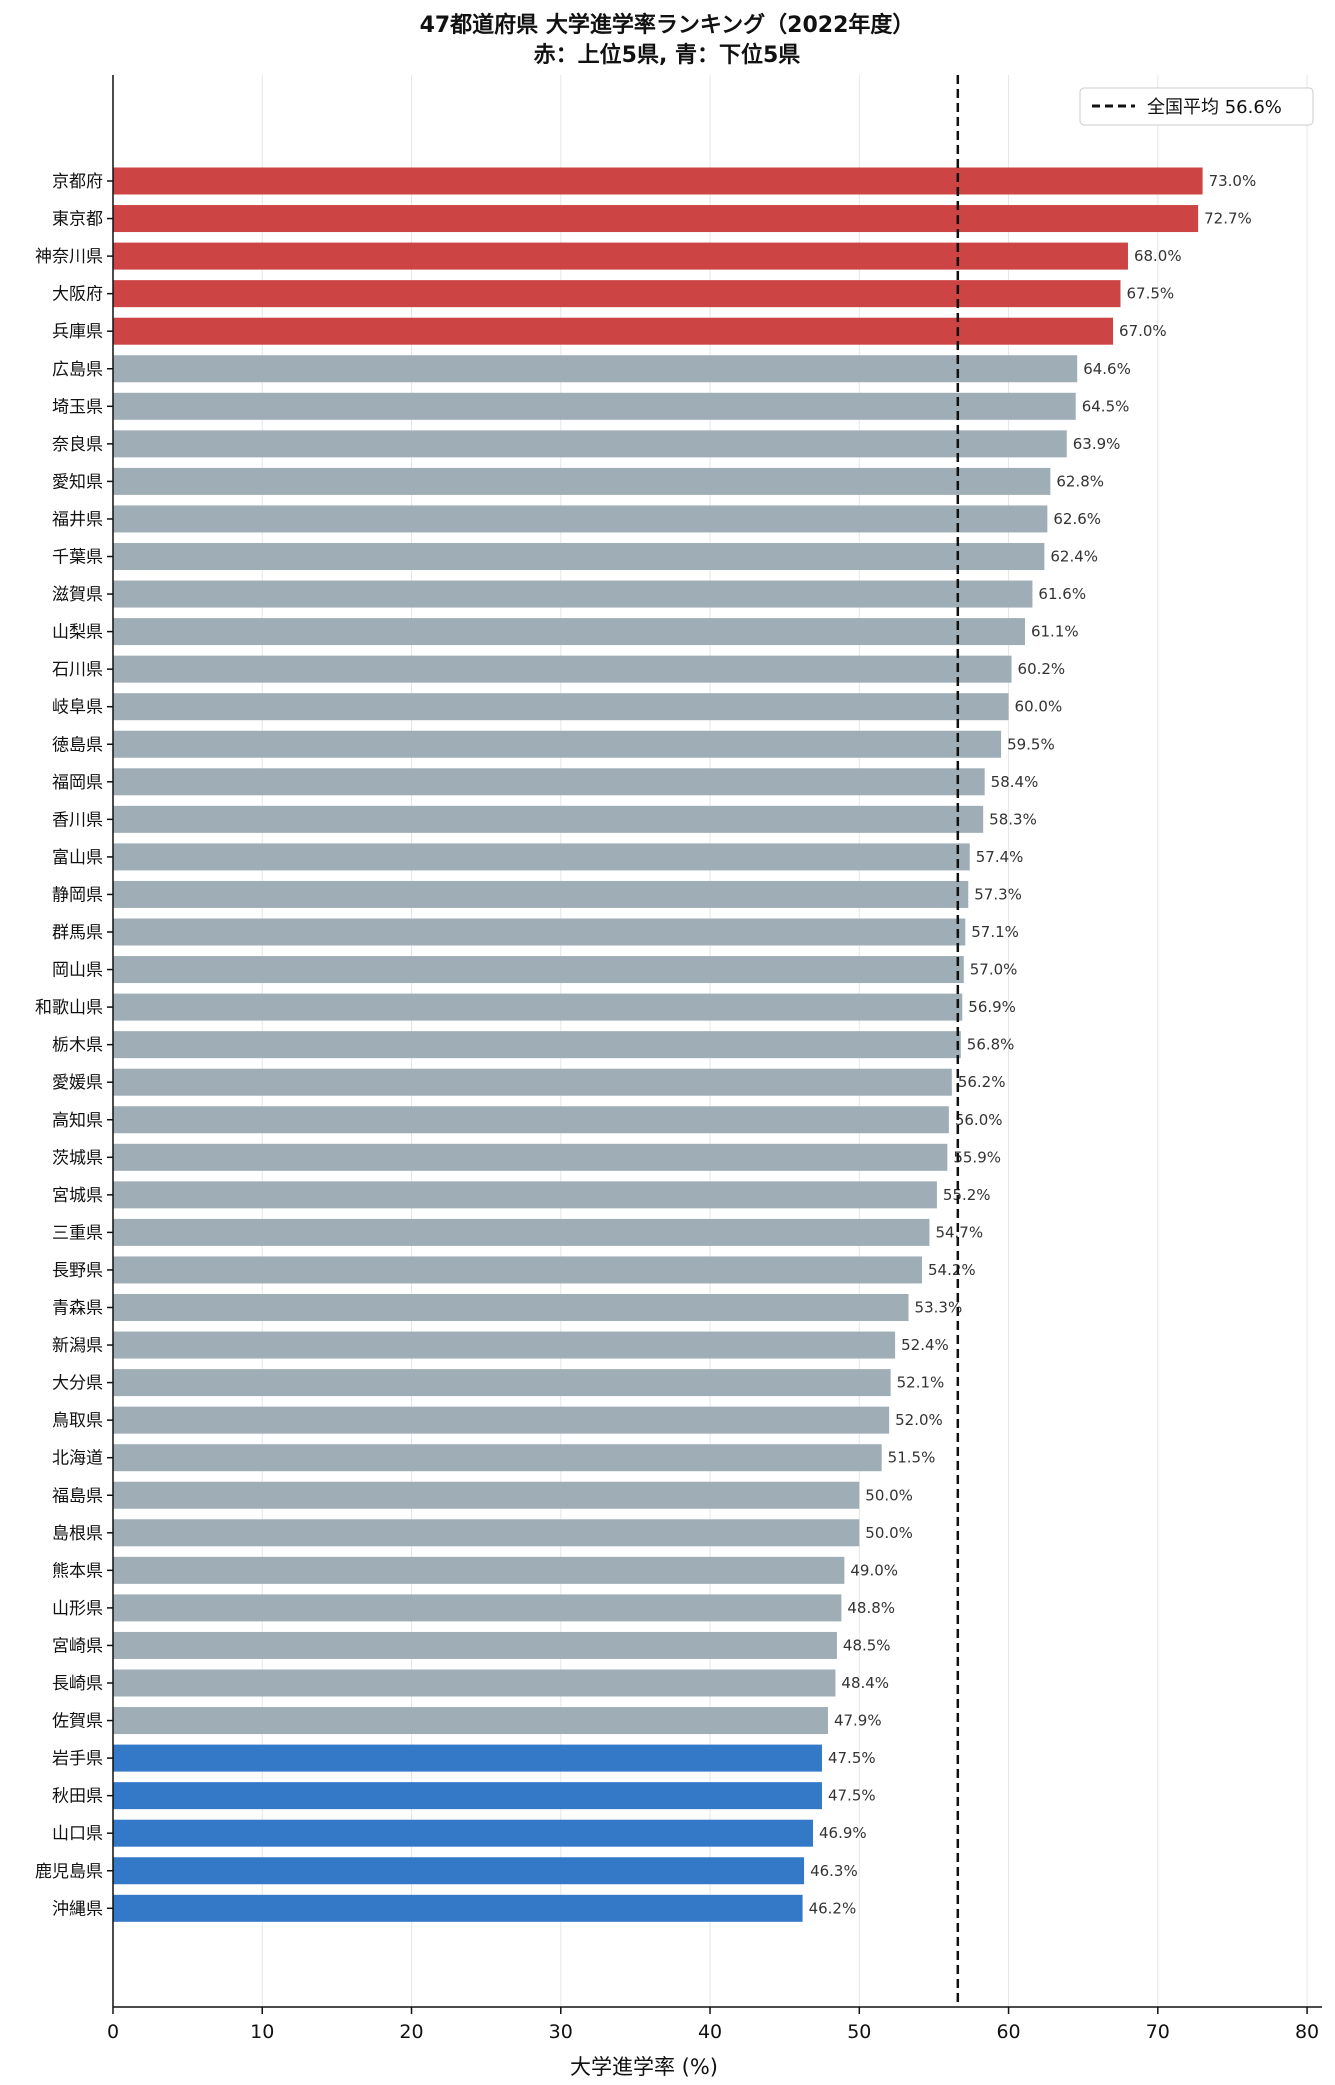 This screenshot has width=1335, height=2085. I want to click on y-tick-label: 宮崎県, so click(77, 1646).